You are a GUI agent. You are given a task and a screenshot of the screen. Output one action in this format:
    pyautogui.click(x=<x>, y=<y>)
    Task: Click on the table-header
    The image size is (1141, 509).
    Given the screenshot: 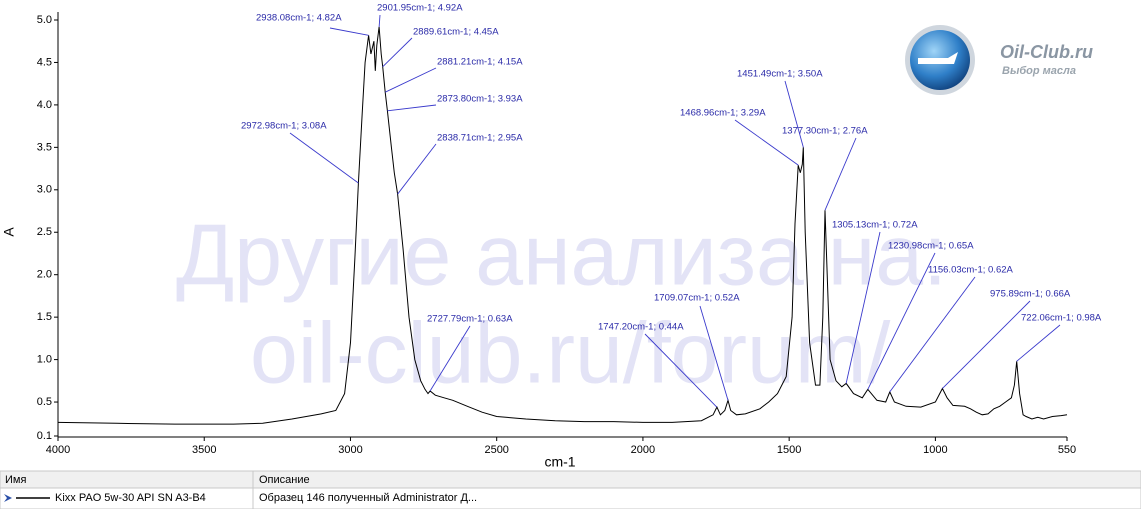 What is the action you would take?
    pyautogui.click(x=570, y=479)
    